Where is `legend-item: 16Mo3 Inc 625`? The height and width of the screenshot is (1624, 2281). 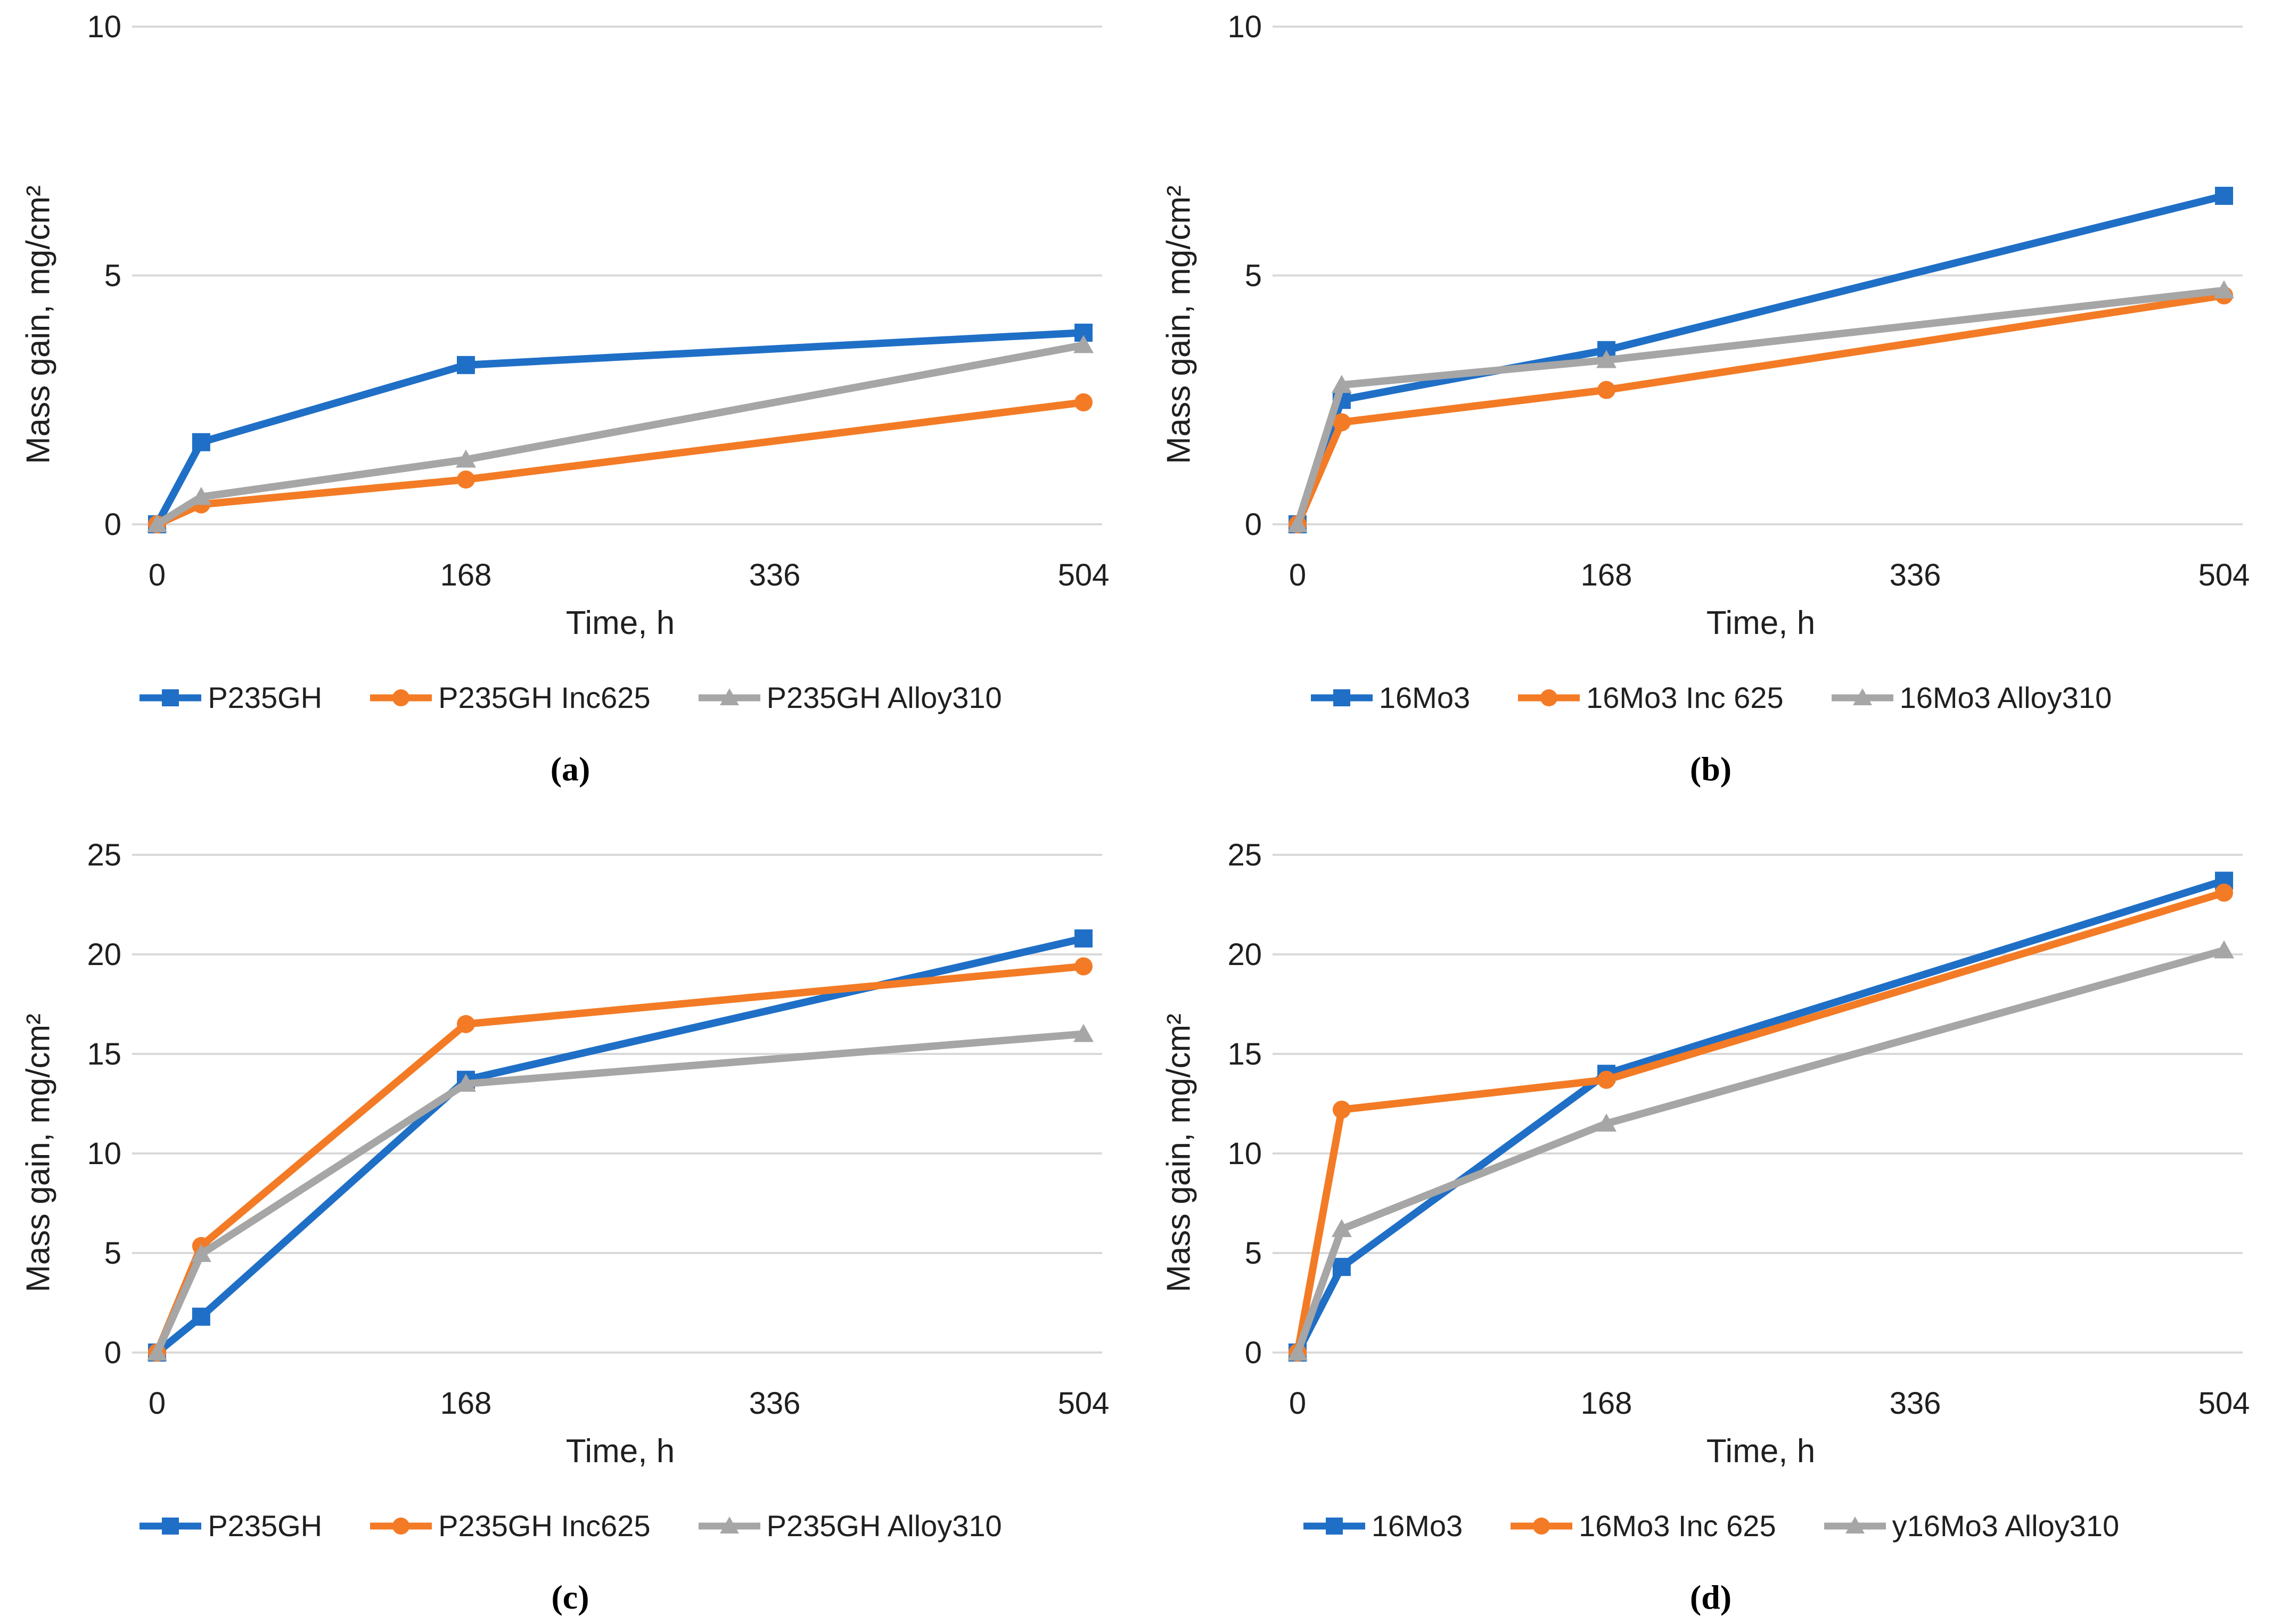
legend-item: 16Mo3 Inc 625 is located at coordinates (1642, 1525).